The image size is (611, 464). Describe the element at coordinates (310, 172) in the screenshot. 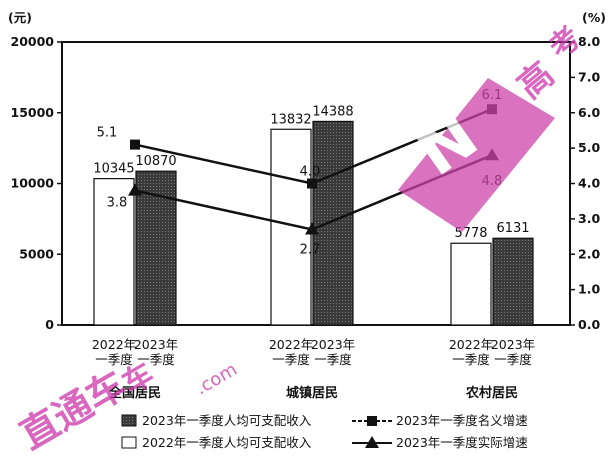

I see `growth-value-label: 4.0` at that location.